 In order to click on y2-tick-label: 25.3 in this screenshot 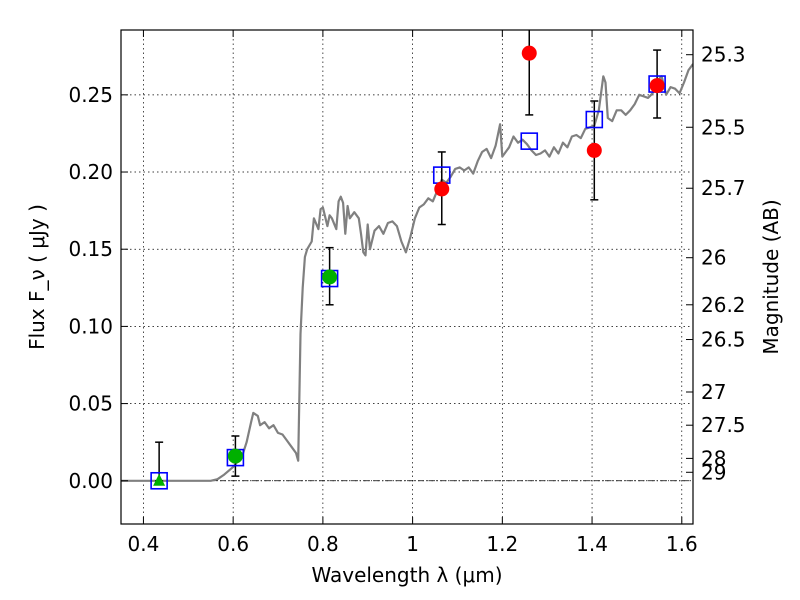, I will do `click(723, 55)`.